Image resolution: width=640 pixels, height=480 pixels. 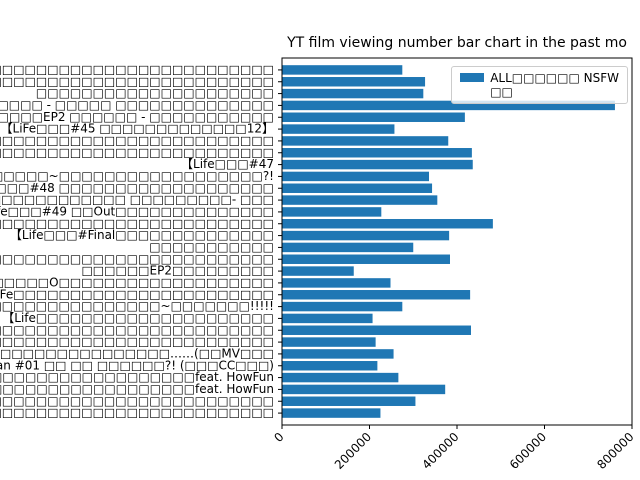 I want to click on y-tick-label: 【LiFe□□□□□□□□□□□□□□□□□□□□□□□, so click(x=137, y=294).